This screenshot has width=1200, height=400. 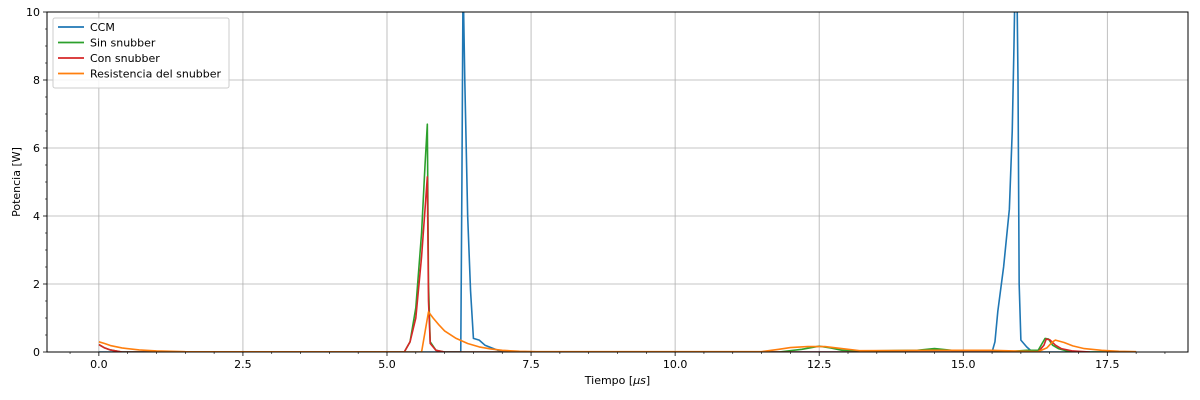 What do you see at coordinates (639, 380) in the screenshot?
I see `x-axis-label-mu: μs` at bounding box center [639, 380].